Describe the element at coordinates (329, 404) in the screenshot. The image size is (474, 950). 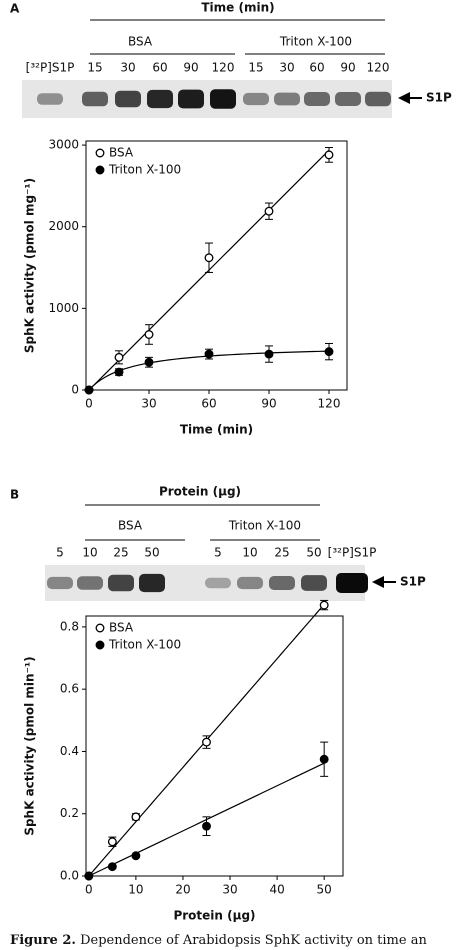
I see `x-tick-label: 120` at that location.